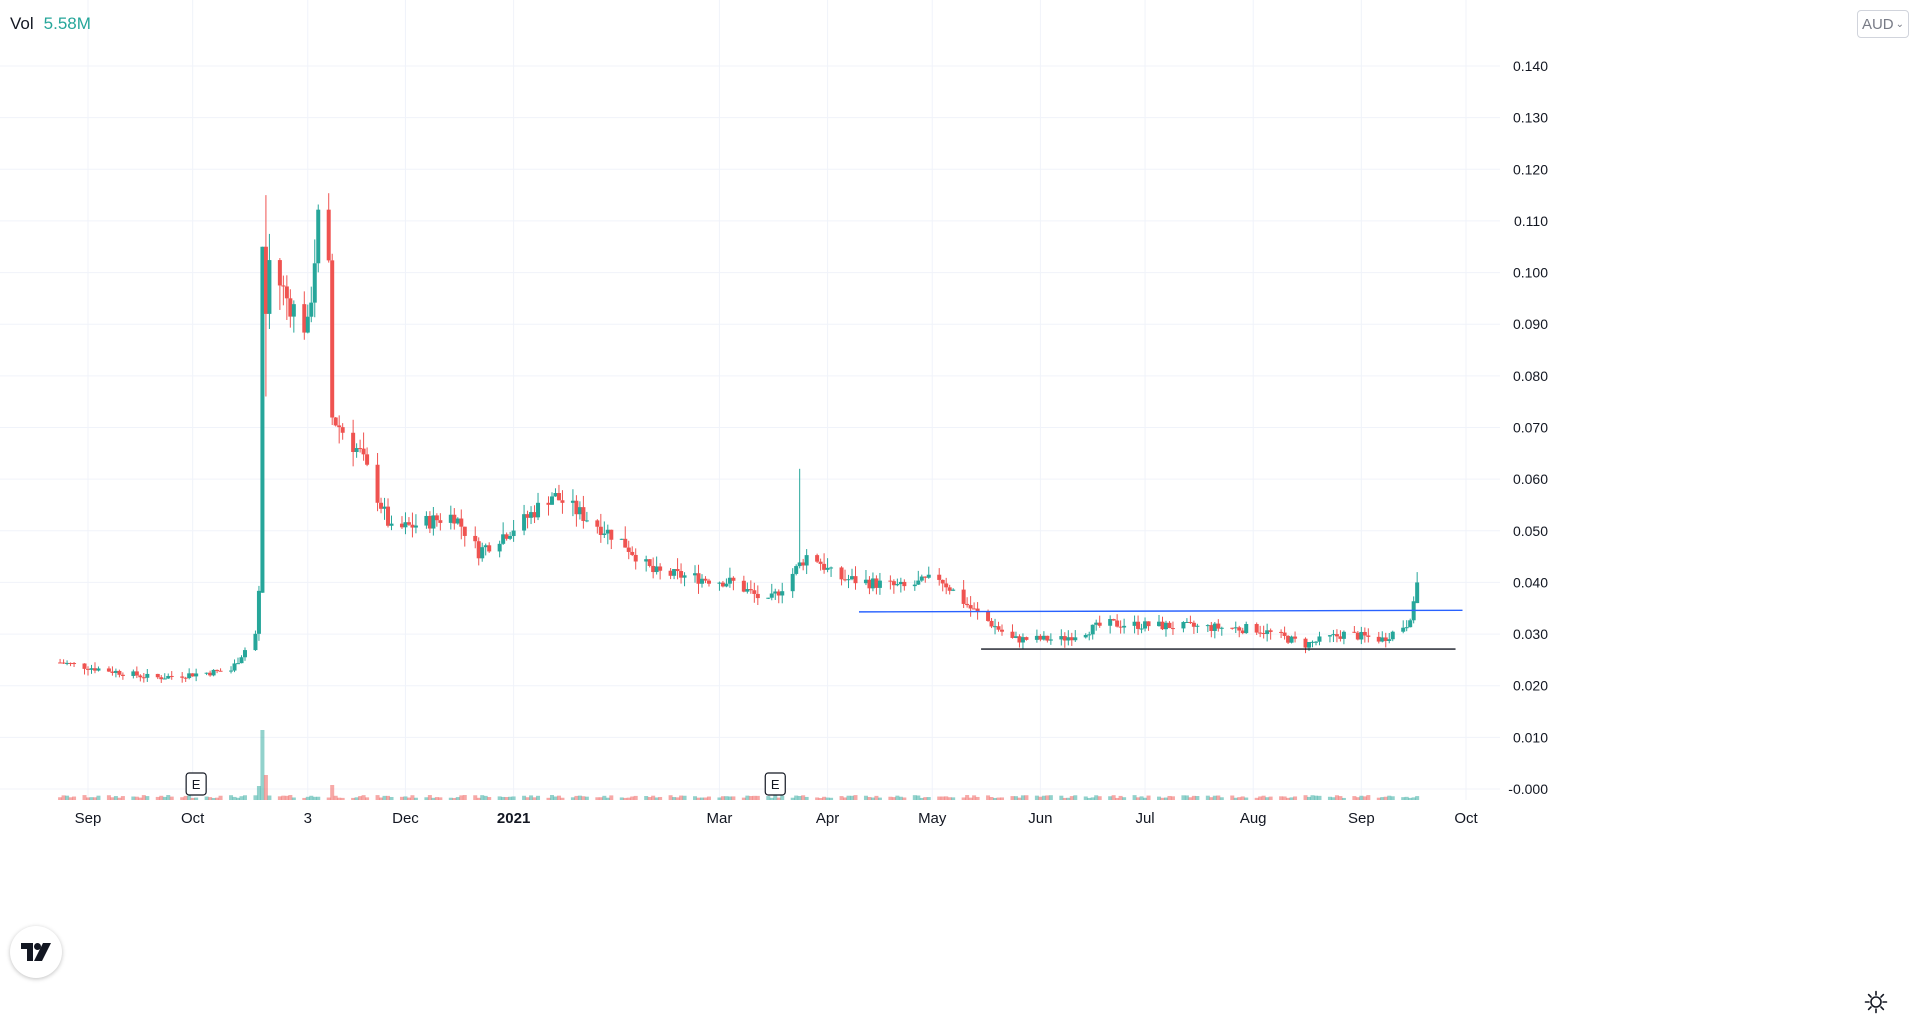 Image resolution: width=1918 pixels, height=1019 pixels. Describe the element at coordinates (36, 952) in the screenshot. I see `tradingview-logo` at that location.